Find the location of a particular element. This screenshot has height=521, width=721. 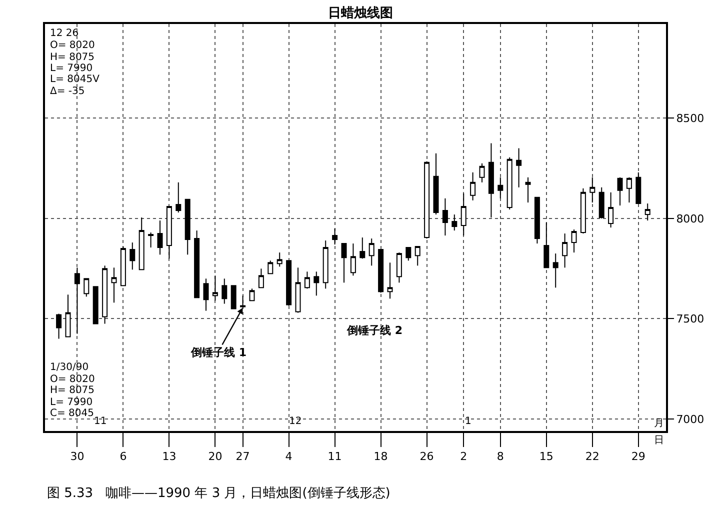

x-tick-label: 8 is located at coordinates (500, 457).